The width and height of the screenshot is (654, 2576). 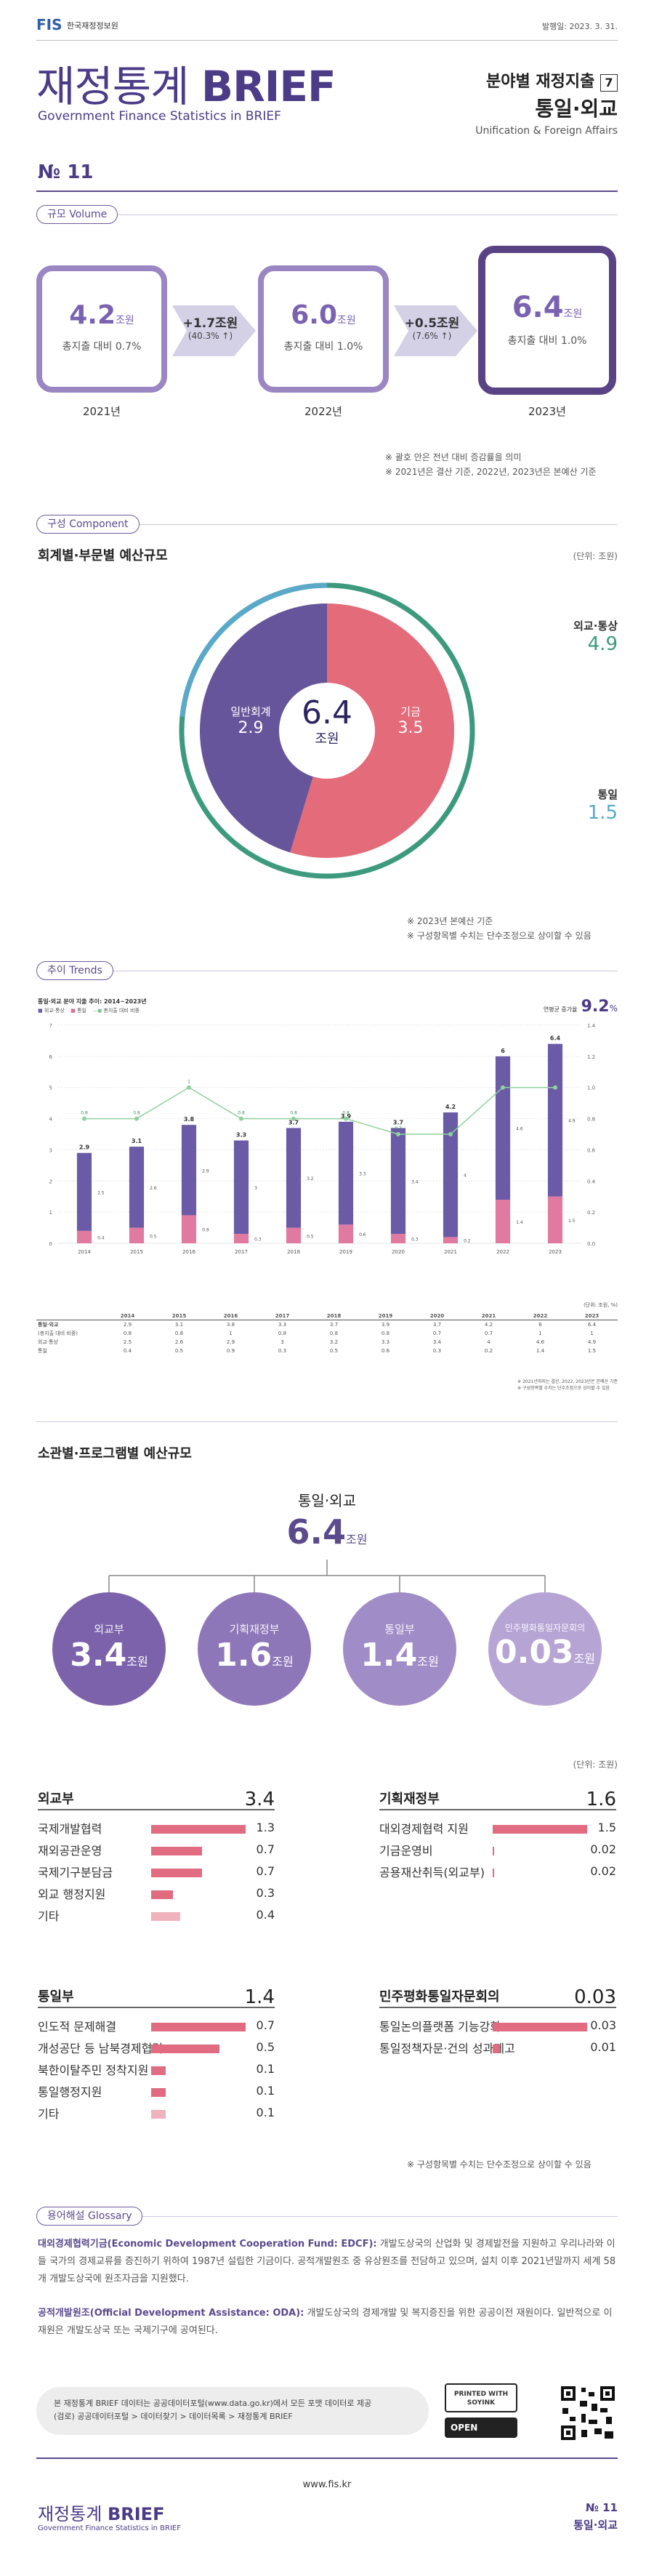 I want to click on topic-title: 통일·외교, so click(x=576, y=109).